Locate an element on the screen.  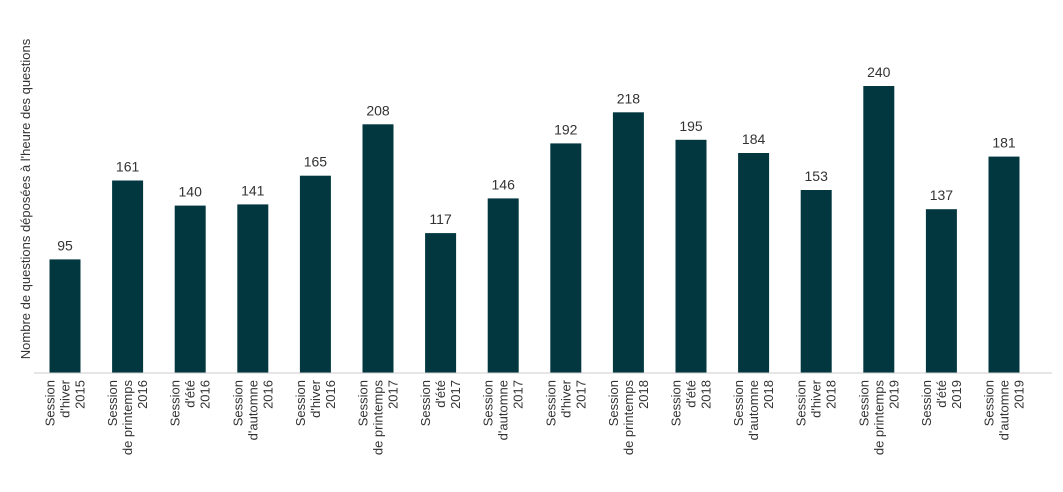
data-label-3: 141 is located at coordinates (253, 190).